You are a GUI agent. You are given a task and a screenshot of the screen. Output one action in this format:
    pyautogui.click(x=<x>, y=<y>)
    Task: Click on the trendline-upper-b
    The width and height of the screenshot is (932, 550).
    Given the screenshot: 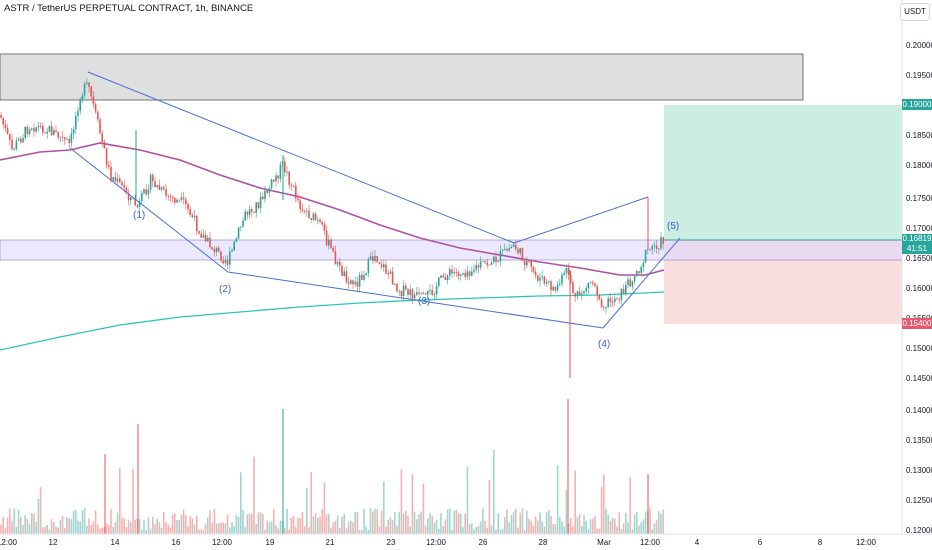 What is the action you would take?
    pyautogui.click(x=581, y=220)
    